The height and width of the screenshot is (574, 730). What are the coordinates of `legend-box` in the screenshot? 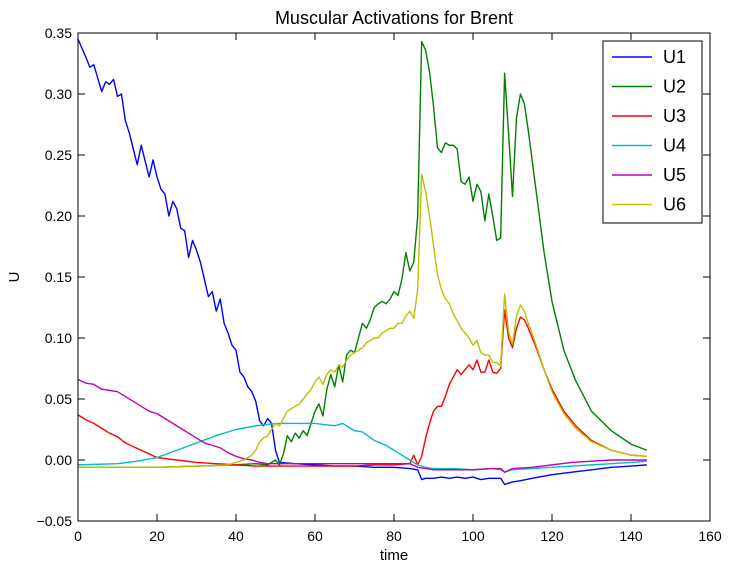 It's located at (652, 132).